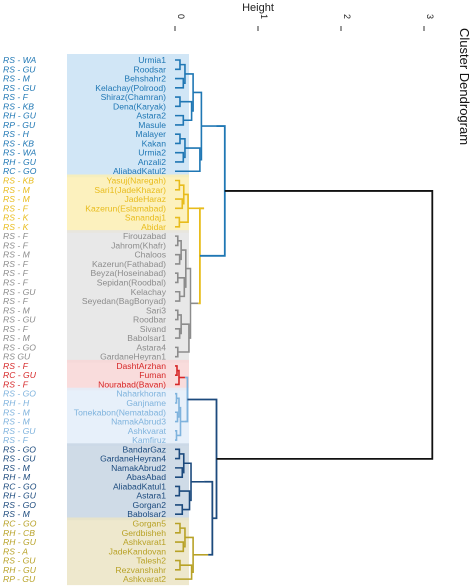 Image resolution: width=474 pixels, height=588 pixels. What do you see at coordinates (149, 320) in the screenshot?
I see `leaf-label: Roodbar` at bounding box center [149, 320].